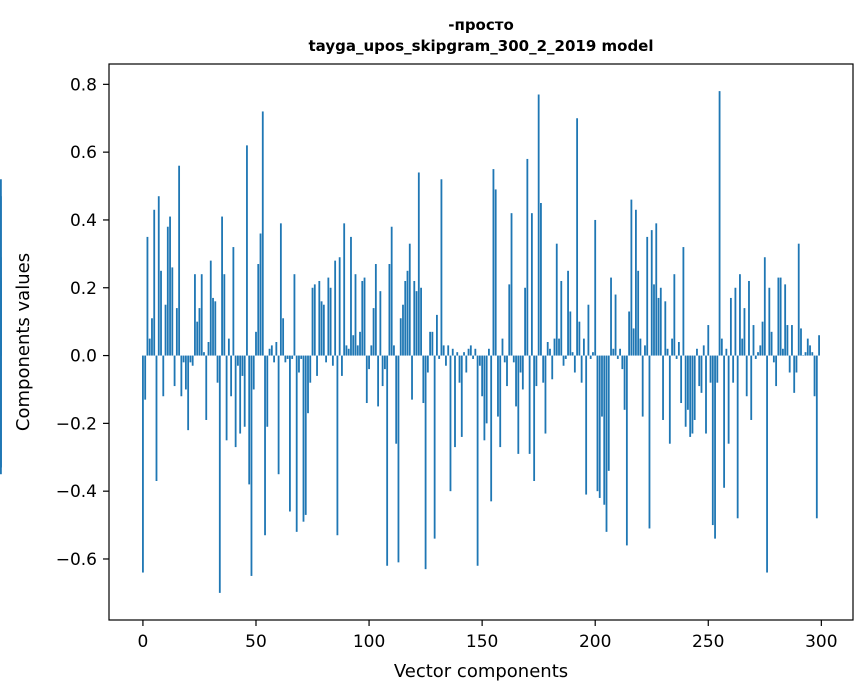 The width and height of the screenshot is (867, 696). Describe the element at coordinates (83, 357) in the screenshot. I see `y-tick-label: 0.0` at that location.